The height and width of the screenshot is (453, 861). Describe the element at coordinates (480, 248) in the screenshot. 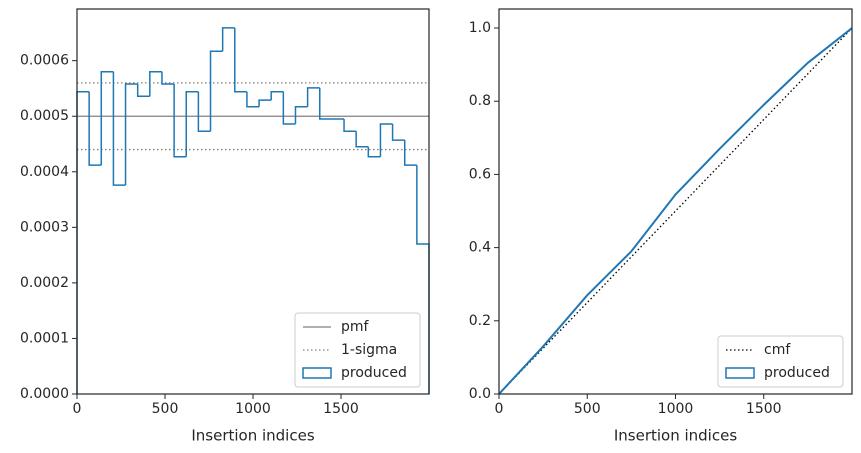

I see `y-tick-label: 0.4` at that location.